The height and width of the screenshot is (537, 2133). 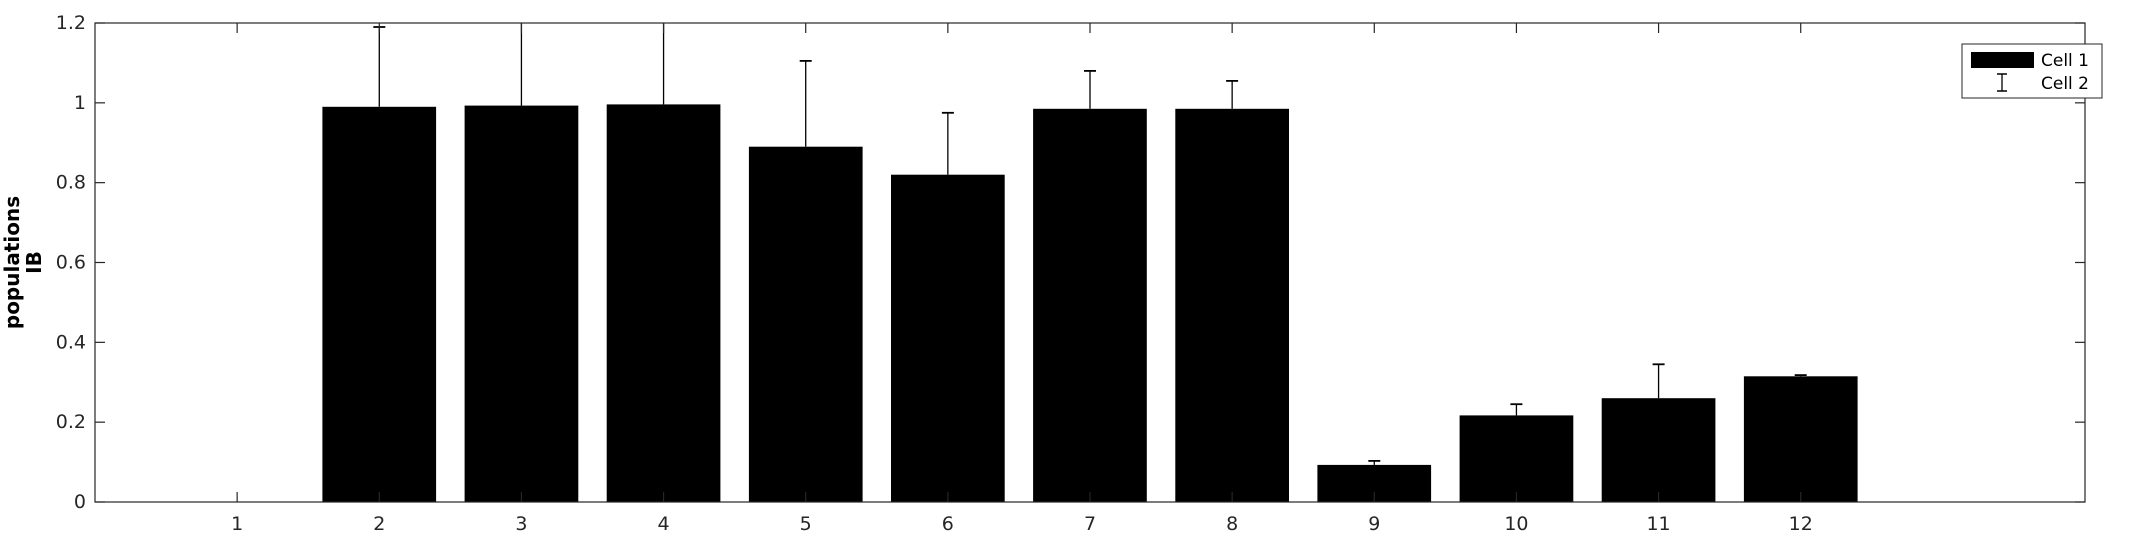 What do you see at coordinates (71, 422) in the screenshot?
I see `y-tick-label: 0.2` at bounding box center [71, 422].